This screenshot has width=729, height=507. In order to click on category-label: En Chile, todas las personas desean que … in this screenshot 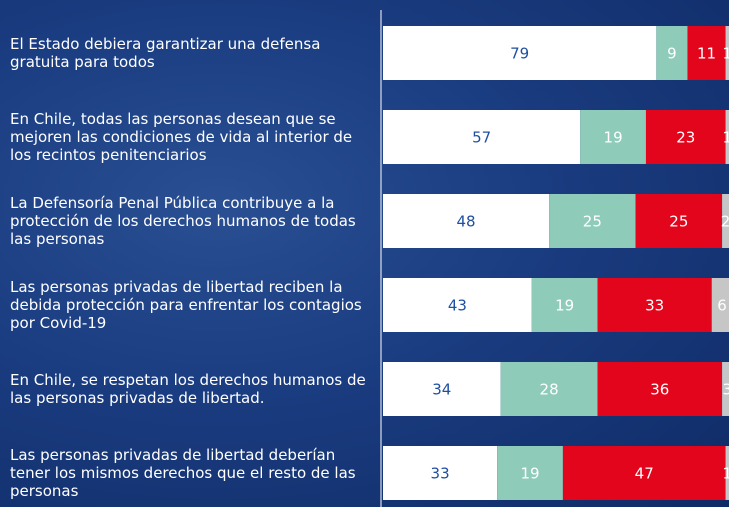, I will do `click(181, 137)`.